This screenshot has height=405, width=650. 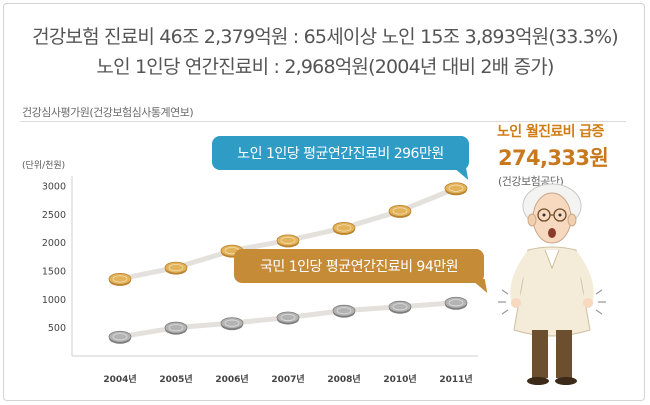 What do you see at coordinates (550, 132) in the screenshot?
I see `side-title: 노인 월진료비 급증` at bounding box center [550, 132].